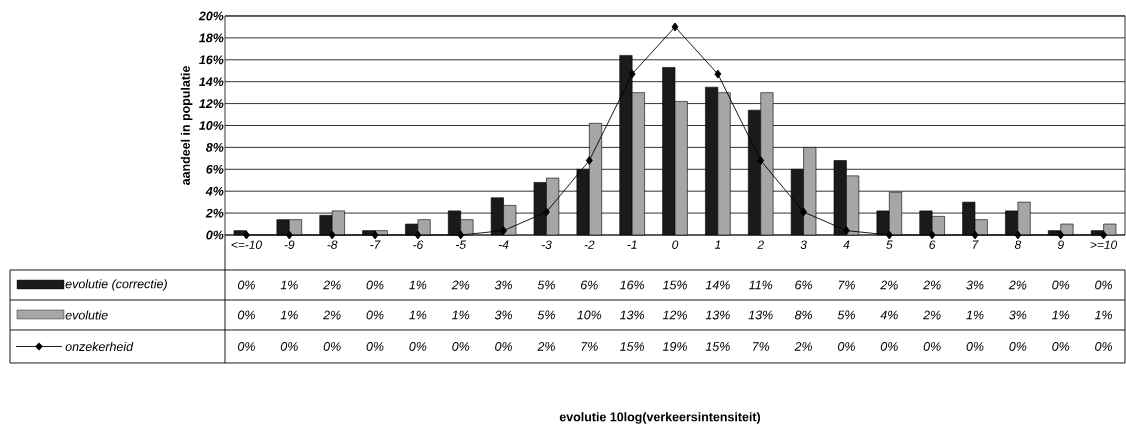  Describe the element at coordinates (214, 213) in the screenshot. I see `y-tick-label: 2%` at that location.